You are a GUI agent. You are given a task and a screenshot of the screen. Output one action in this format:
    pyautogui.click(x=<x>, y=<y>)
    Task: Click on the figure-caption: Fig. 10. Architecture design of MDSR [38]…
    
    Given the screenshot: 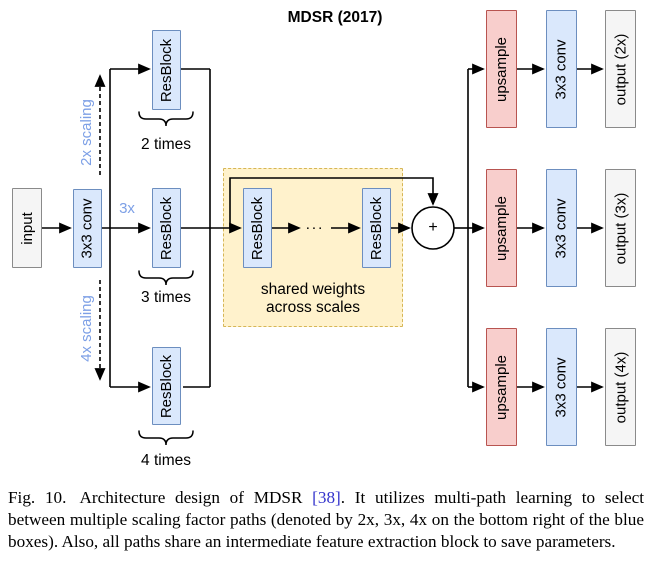 What is the action you would take?
    pyautogui.click(x=326, y=519)
    